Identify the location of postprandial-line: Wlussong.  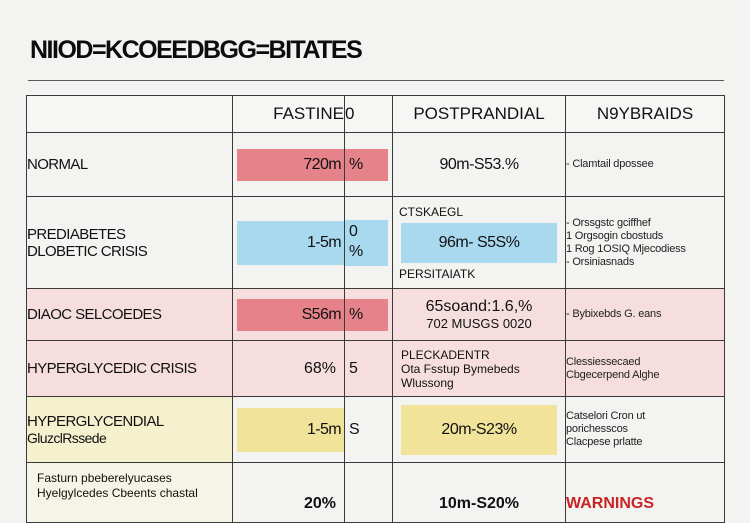
(427, 382).